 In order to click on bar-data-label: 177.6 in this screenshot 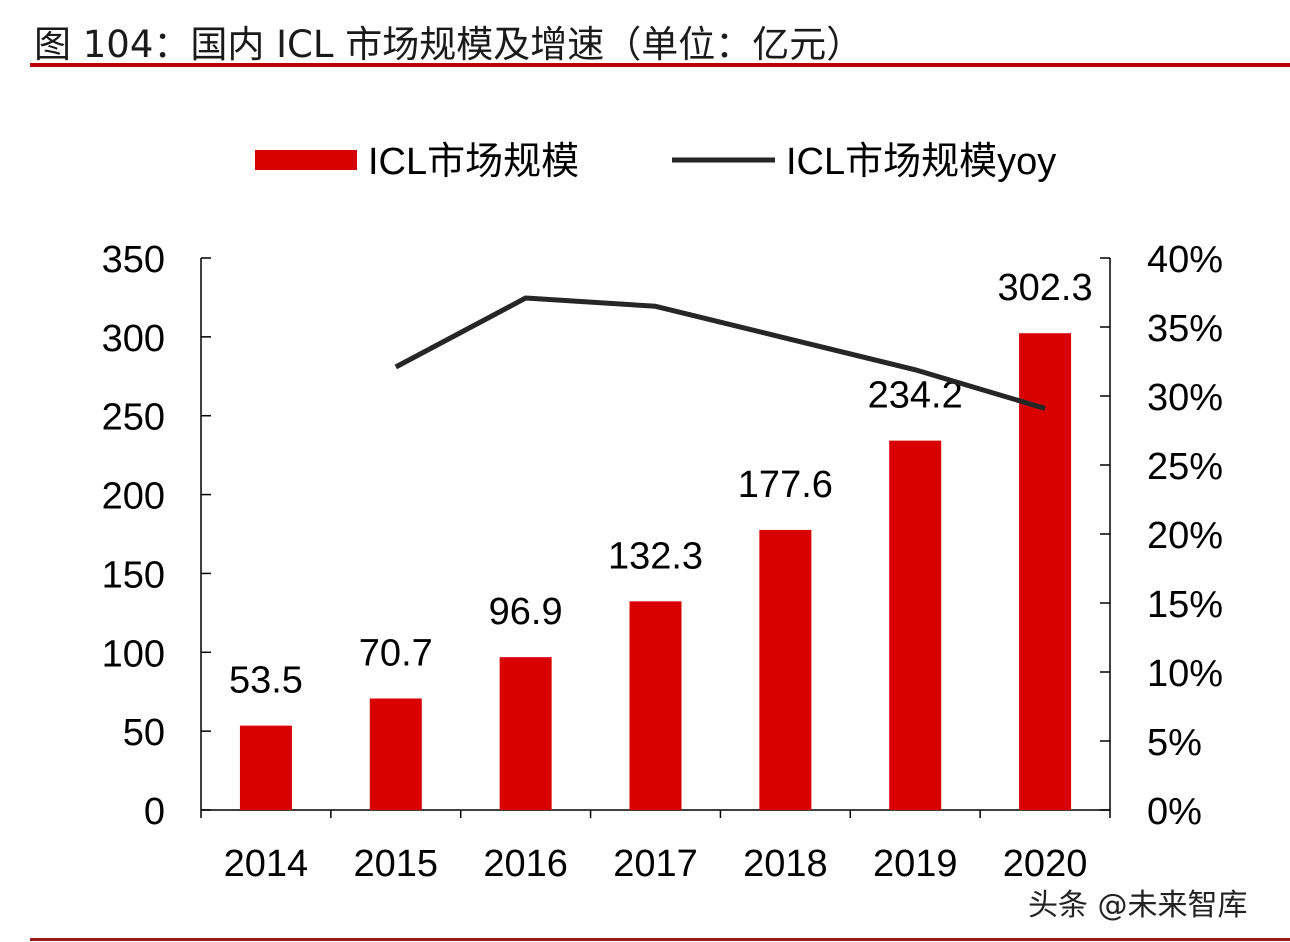, I will do `click(785, 485)`.